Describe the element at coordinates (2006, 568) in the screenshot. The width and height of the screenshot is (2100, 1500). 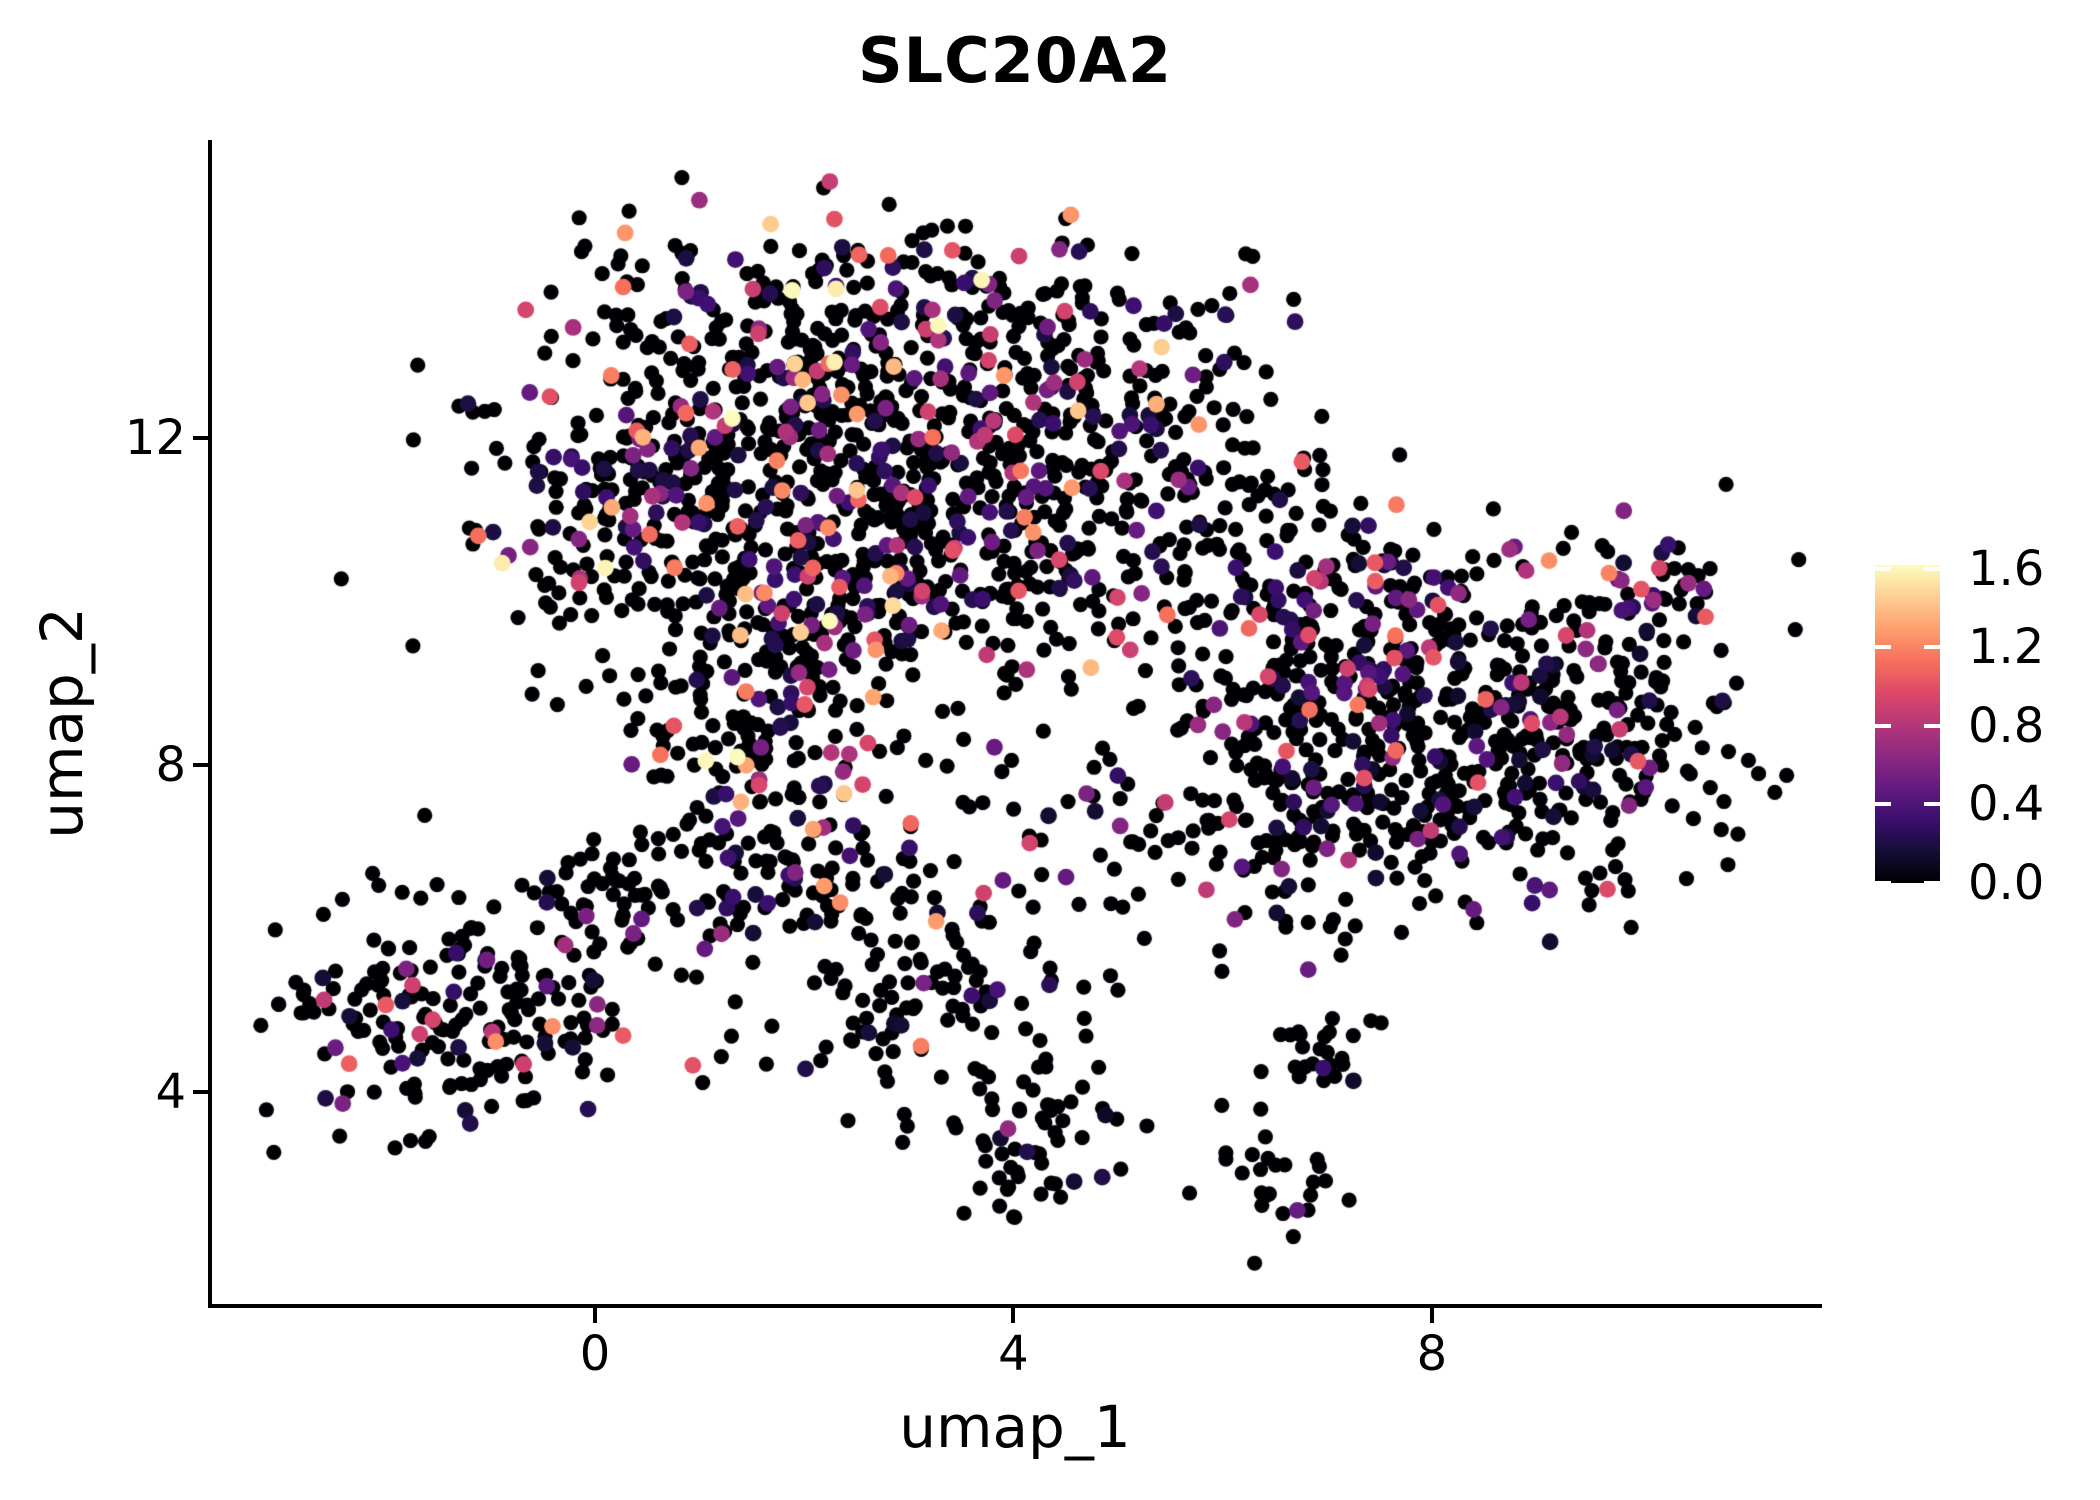
I see `colorbar-tick-label: 1.6` at that location.